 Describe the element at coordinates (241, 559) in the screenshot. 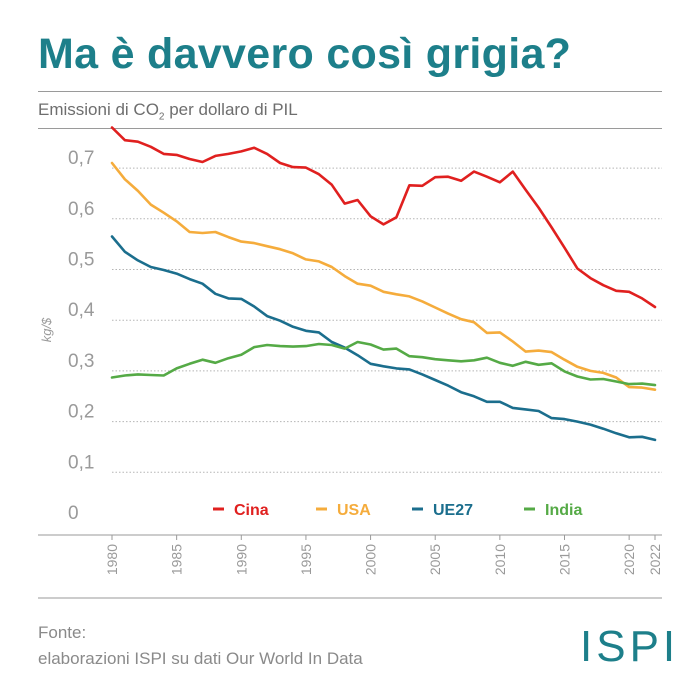

I see `x-tick-label: 1990` at that location.